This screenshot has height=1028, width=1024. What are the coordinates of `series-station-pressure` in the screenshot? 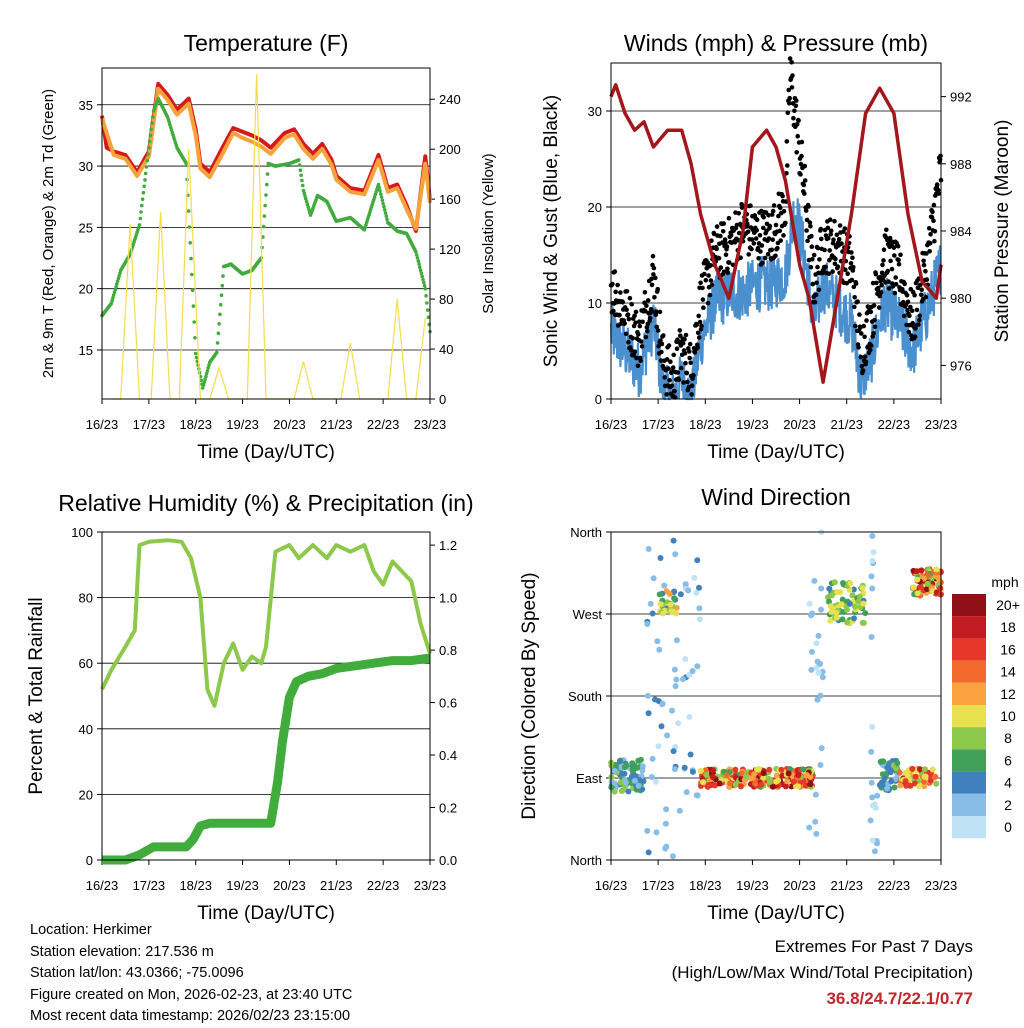 It's located at (776, 233).